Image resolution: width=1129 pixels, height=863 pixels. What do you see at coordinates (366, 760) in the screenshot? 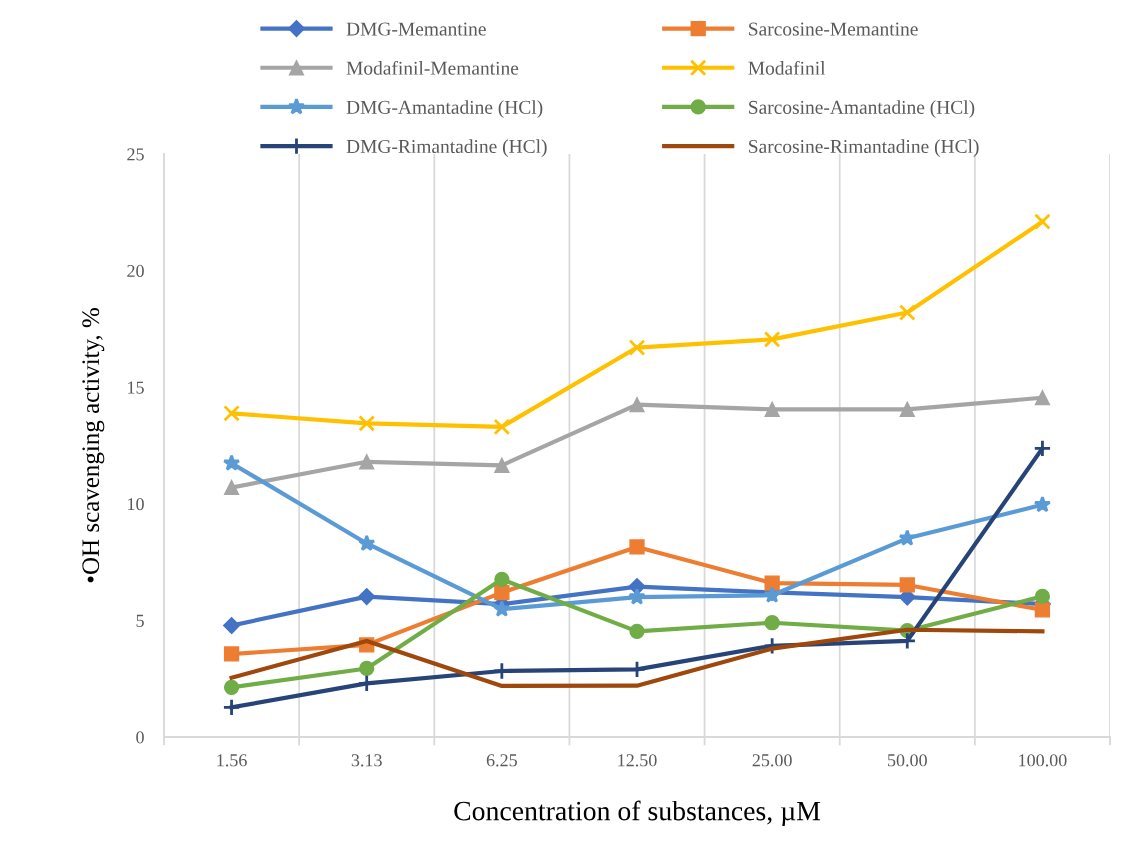
I see `x-tick-label: 3.13` at bounding box center [366, 760].